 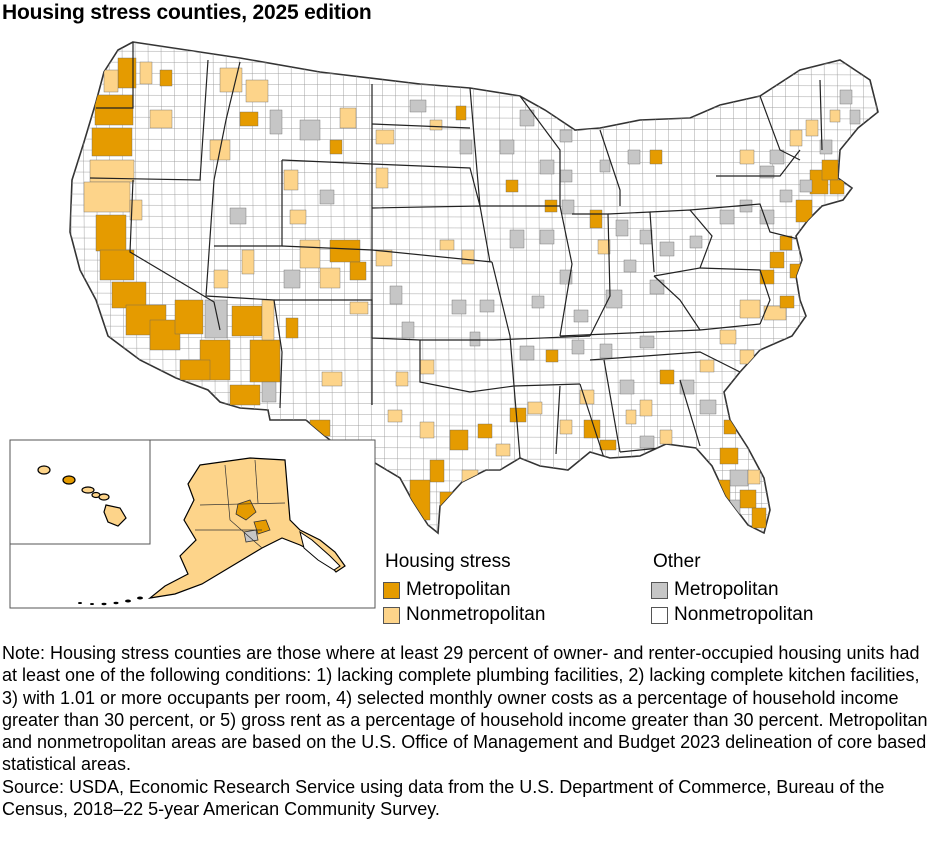 What do you see at coordinates (458, 589) in the screenshot?
I see `legend-label-stress-metro: Metropolitan` at bounding box center [458, 589].